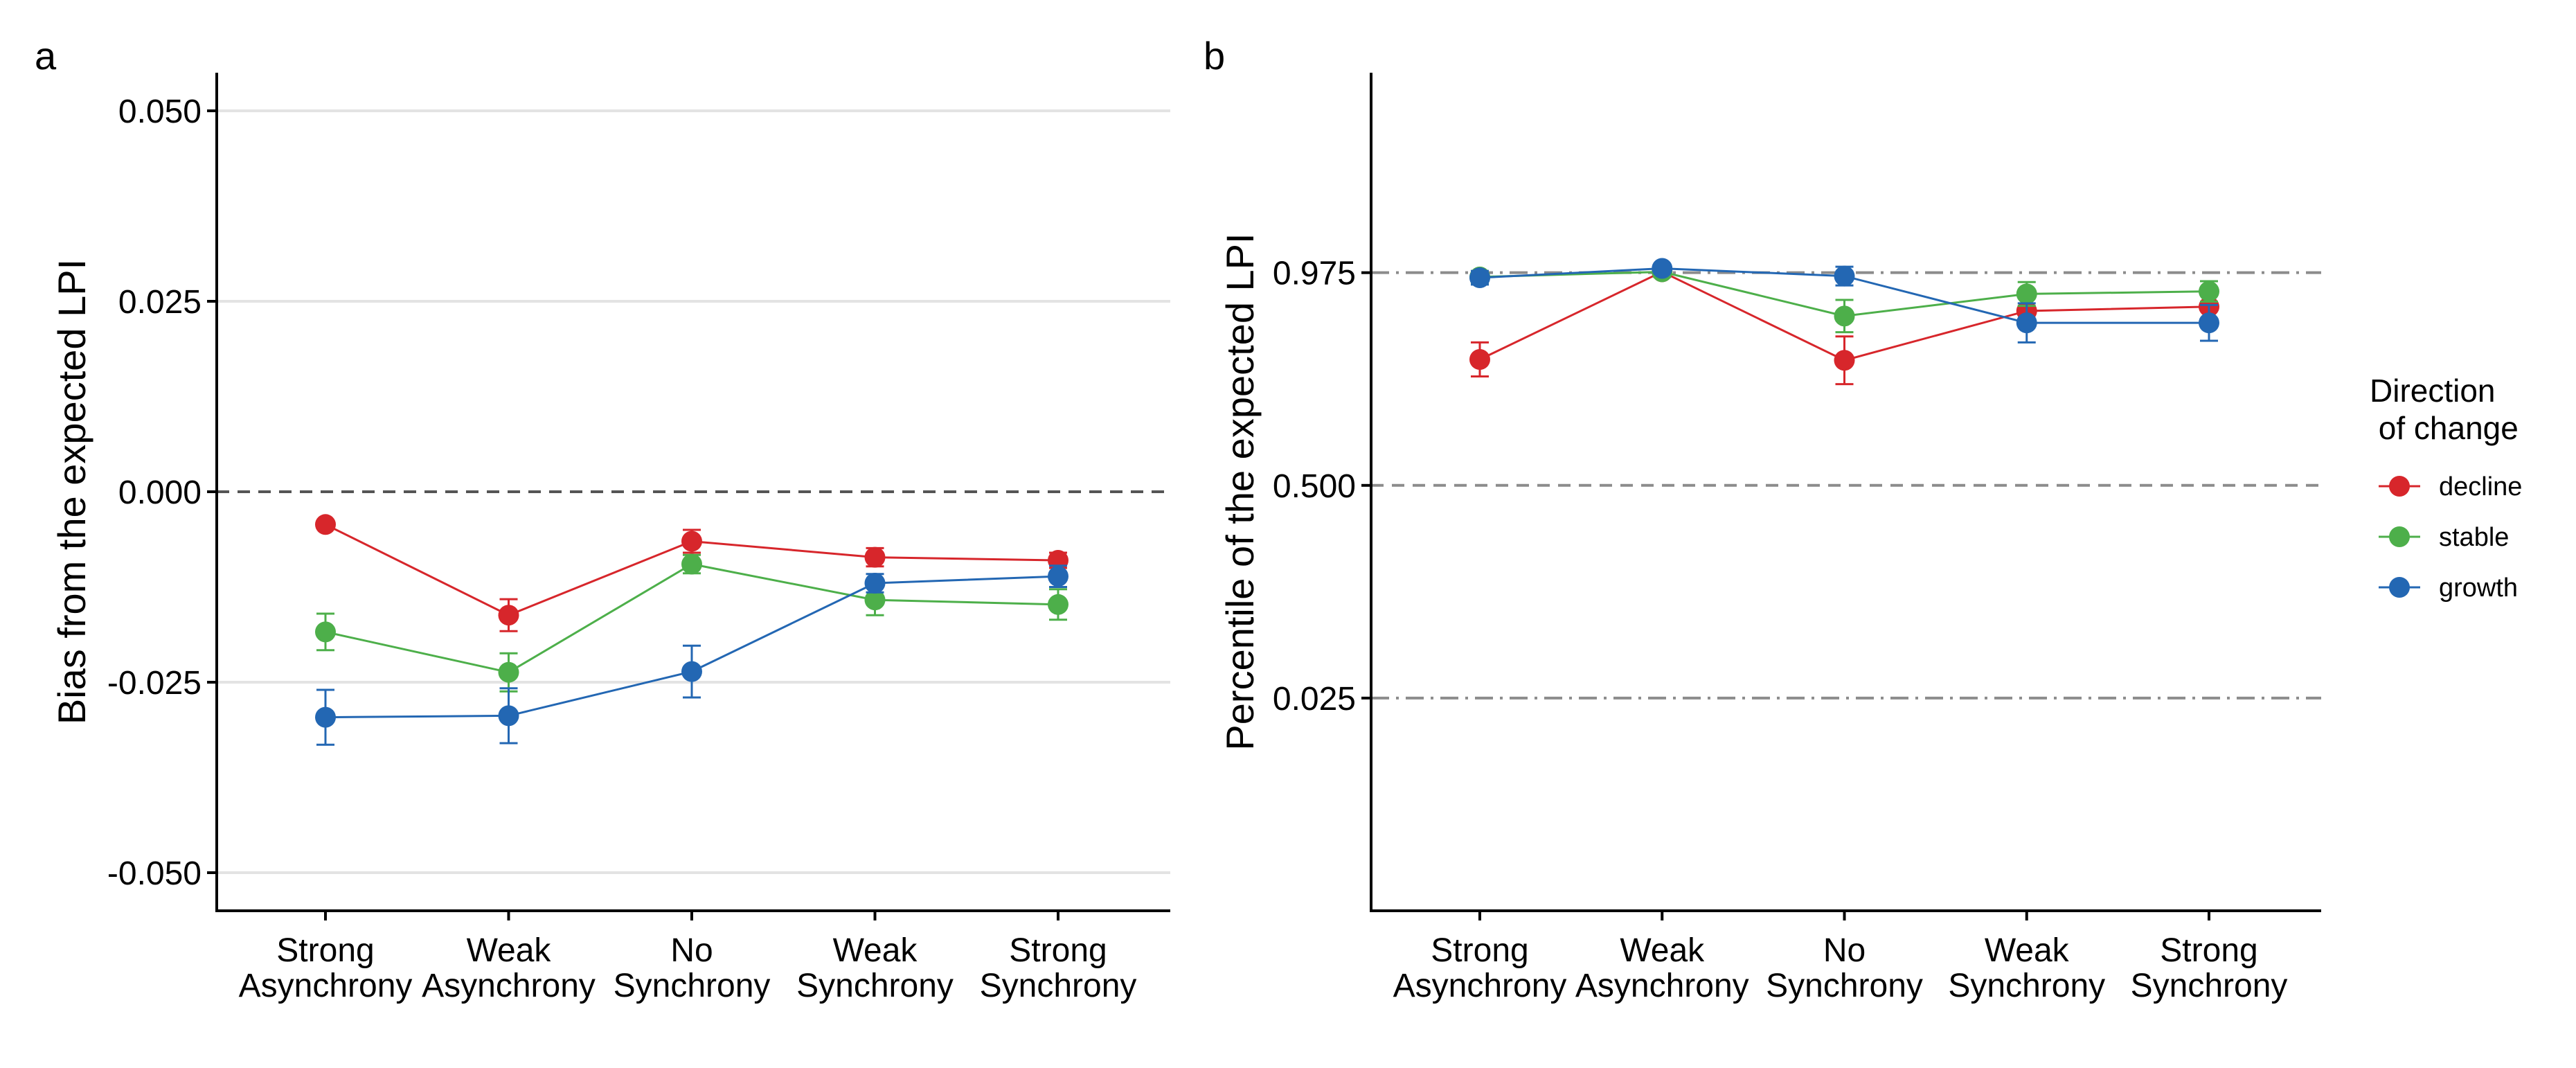 The image size is (2576, 1068). What do you see at coordinates (2474, 537) in the screenshot?
I see `legend-label-stable: stable` at bounding box center [2474, 537].